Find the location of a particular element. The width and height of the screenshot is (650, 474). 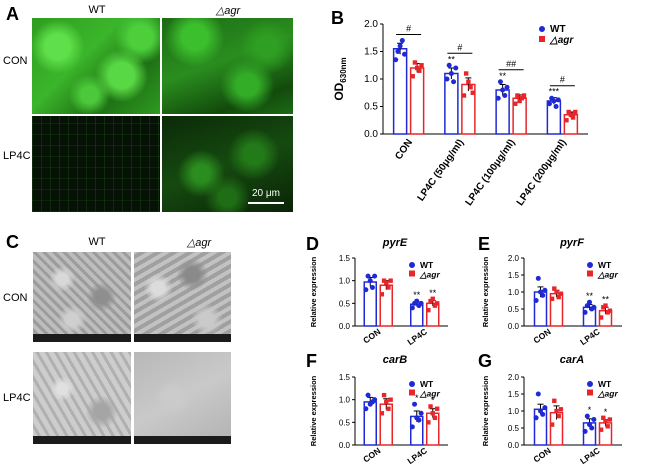

panel-a-col-agr: △agr is located at coordinates (228, 11).